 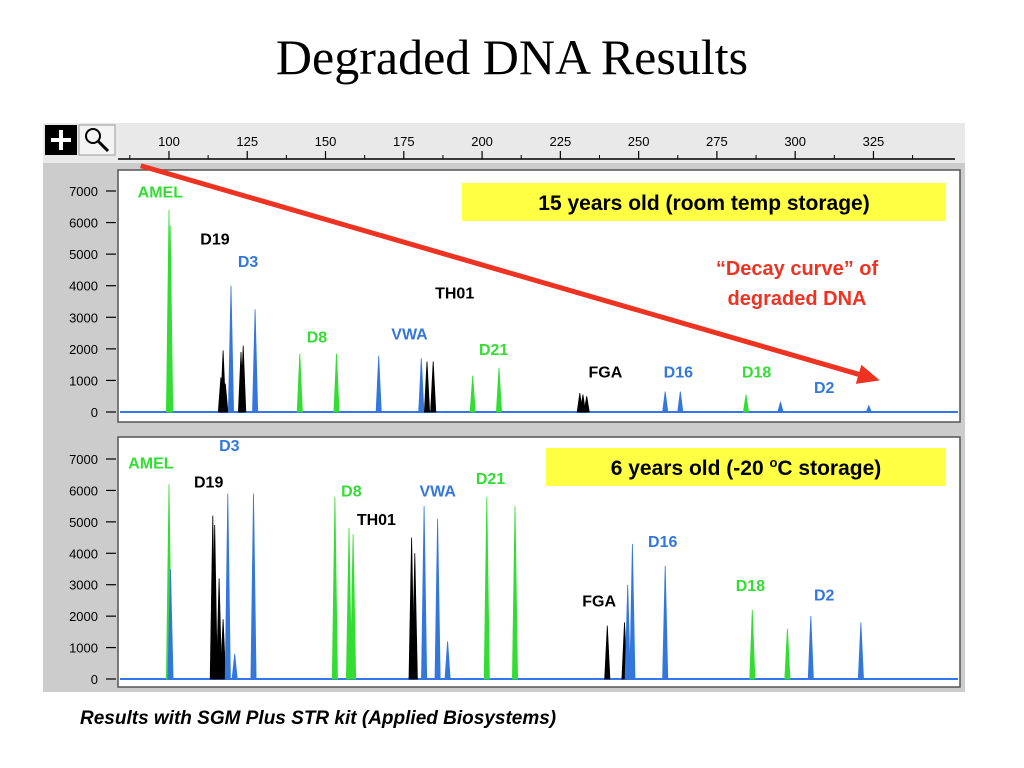 I want to click on panel-2-y-axis: 7000 6000 5000 4000 3000 2000 1000 0, so click(x=92, y=569).